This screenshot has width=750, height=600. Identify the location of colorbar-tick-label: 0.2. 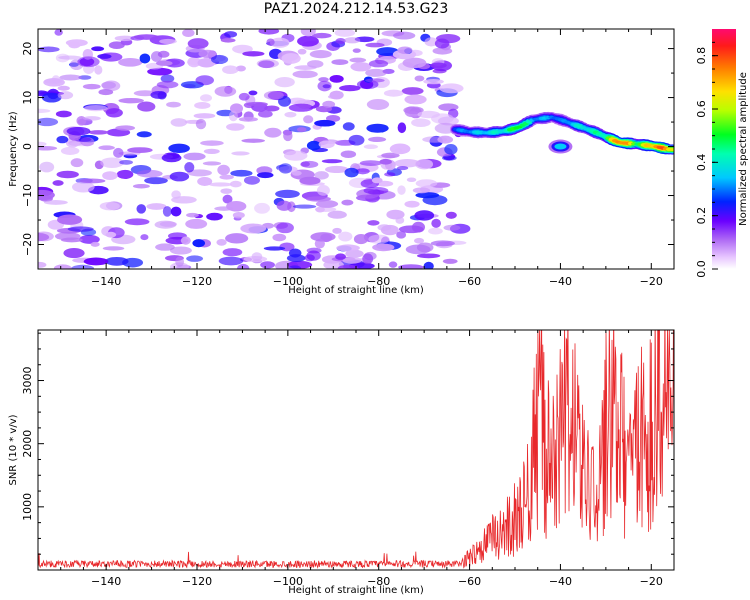
(701, 216).